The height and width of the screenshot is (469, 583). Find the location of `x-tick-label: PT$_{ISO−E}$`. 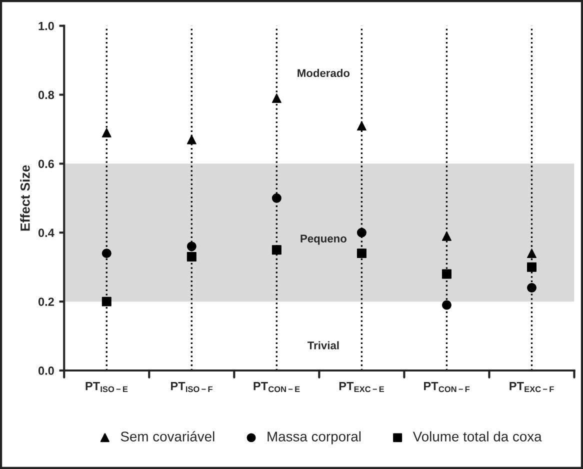

x-tick-label: PT$_{ISO−E}$ is located at coordinates (107, 387).